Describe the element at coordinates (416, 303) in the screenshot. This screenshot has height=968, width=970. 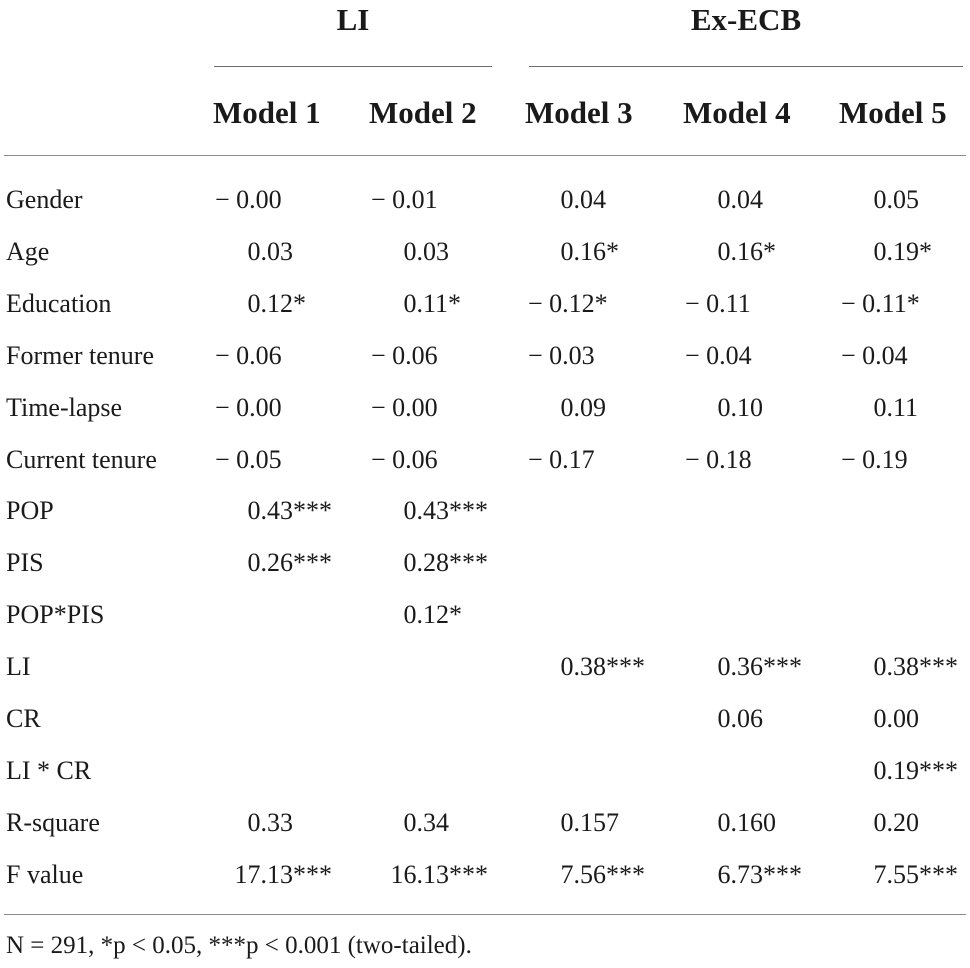
I see `cell-model-2: 0.11*` at that location.